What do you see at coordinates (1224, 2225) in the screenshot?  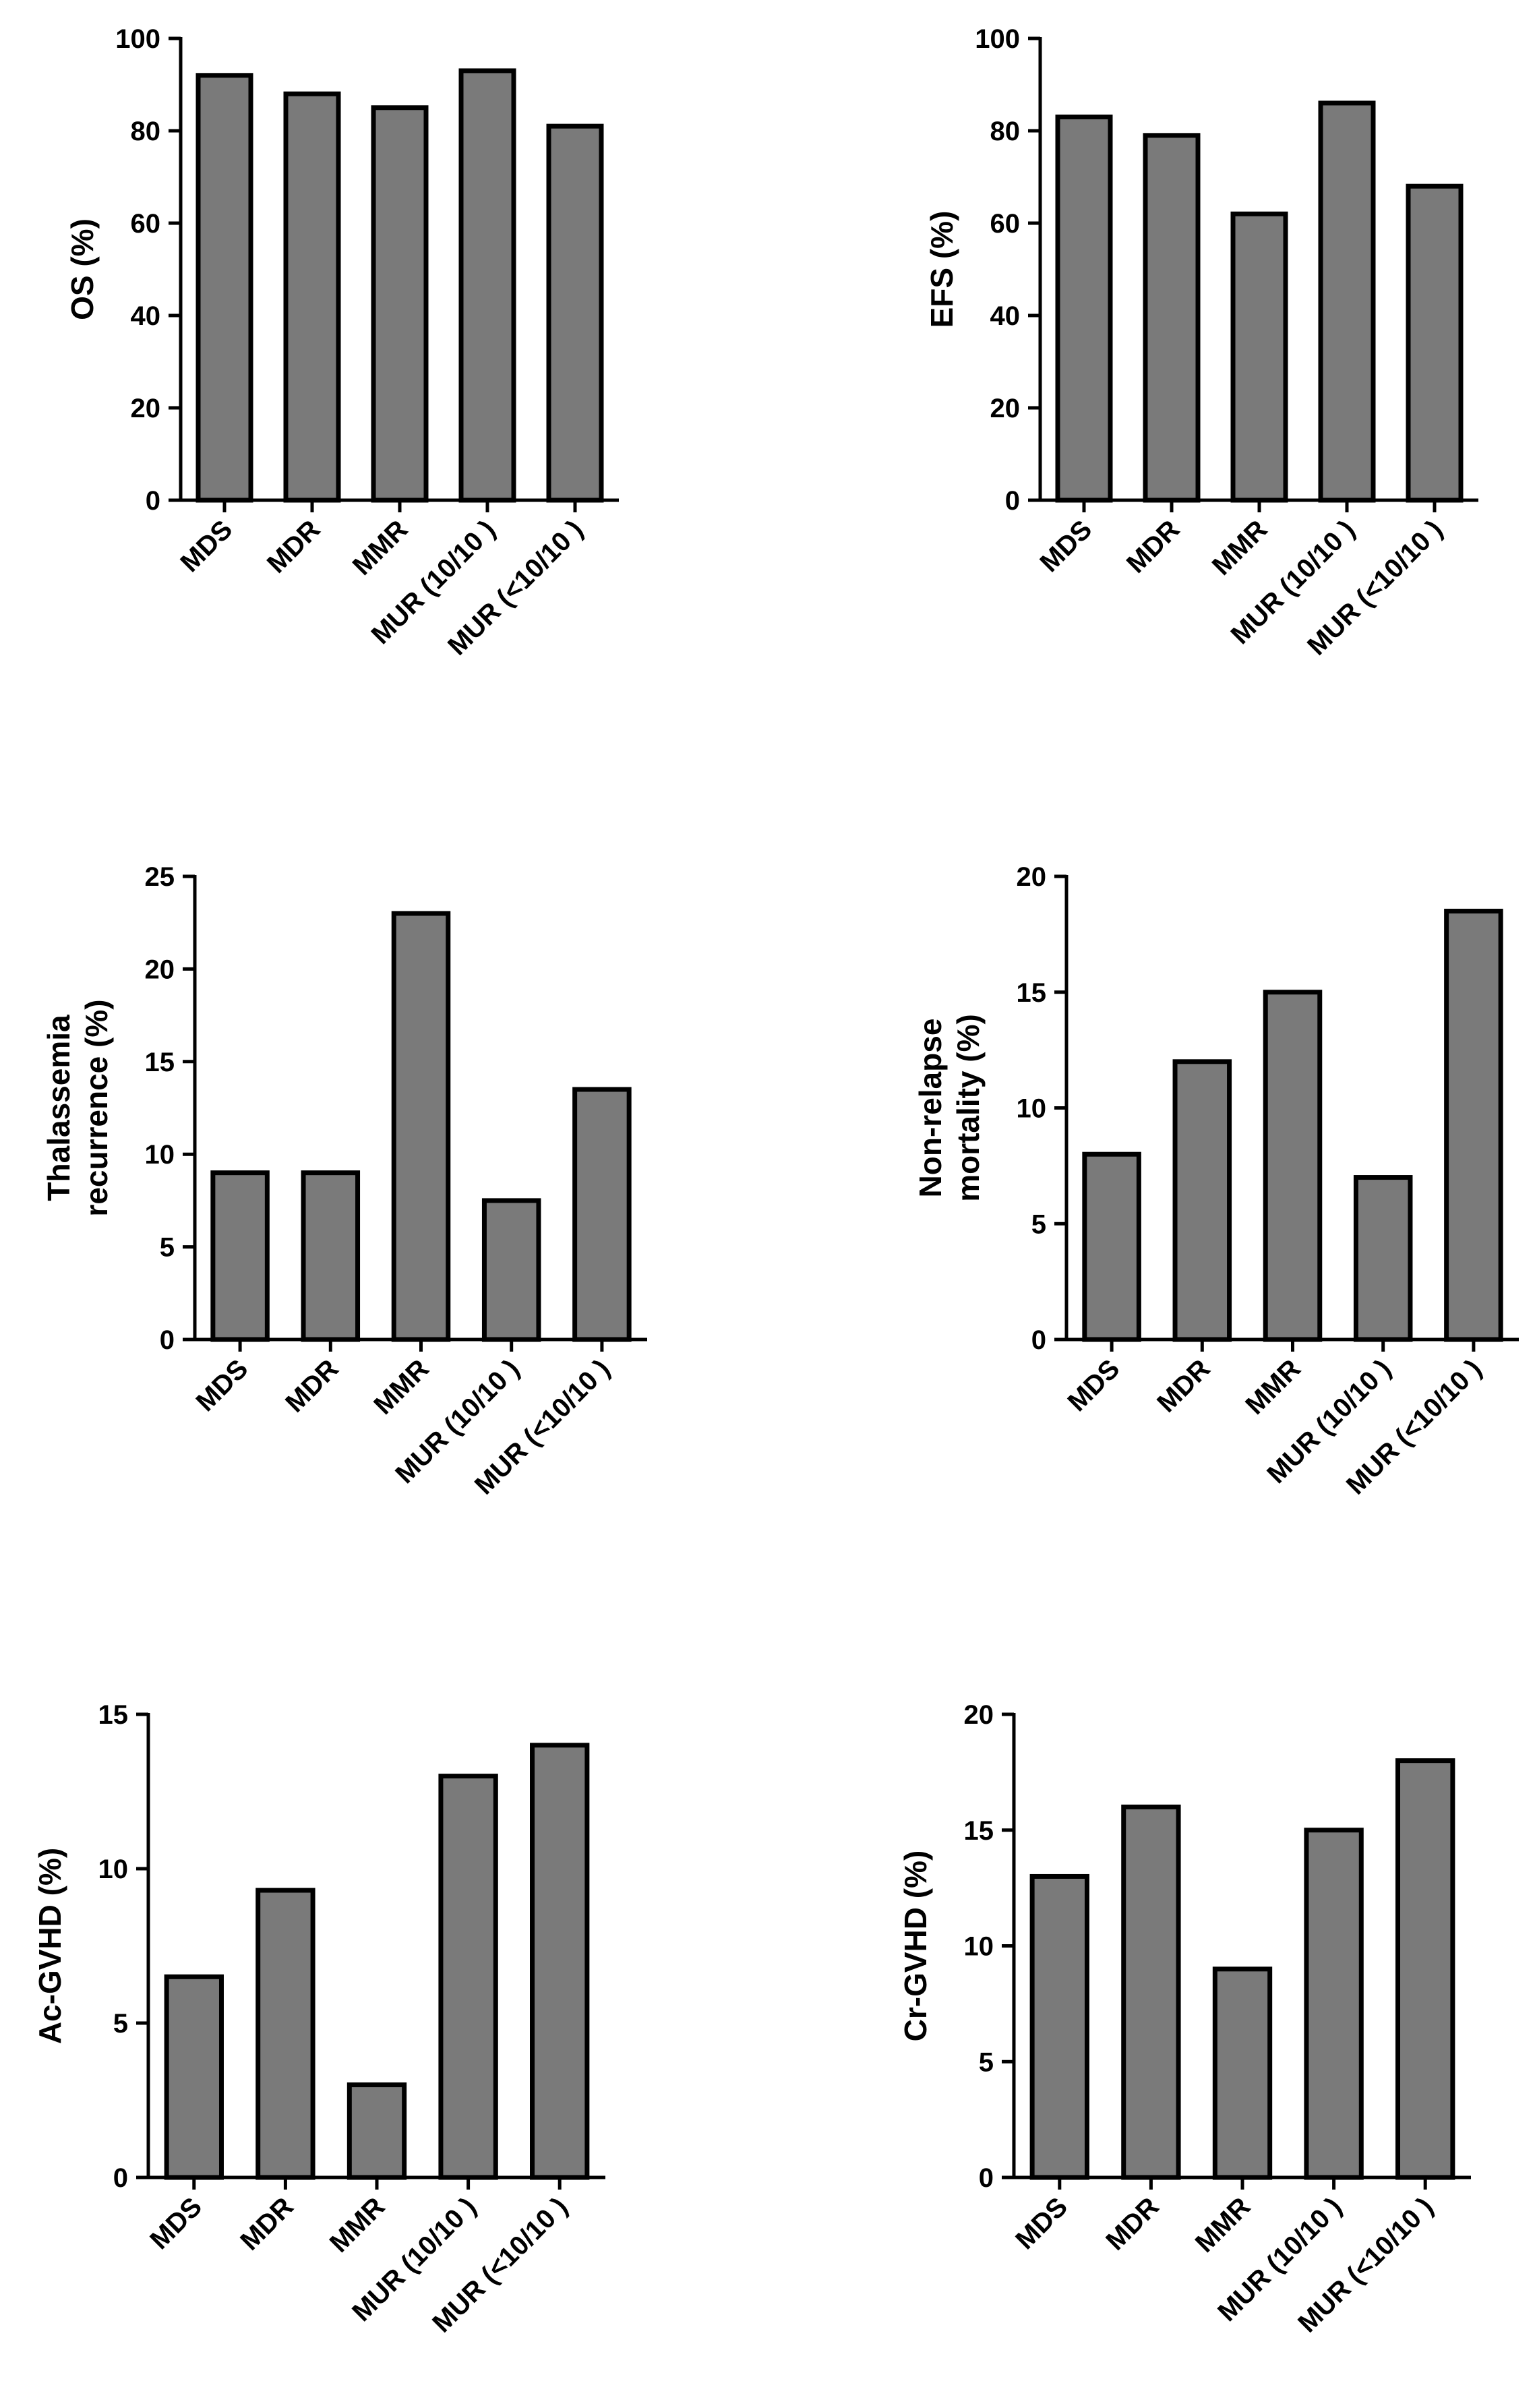 I see `x-category-label: MMR` at bounding box center [1224, 2225].